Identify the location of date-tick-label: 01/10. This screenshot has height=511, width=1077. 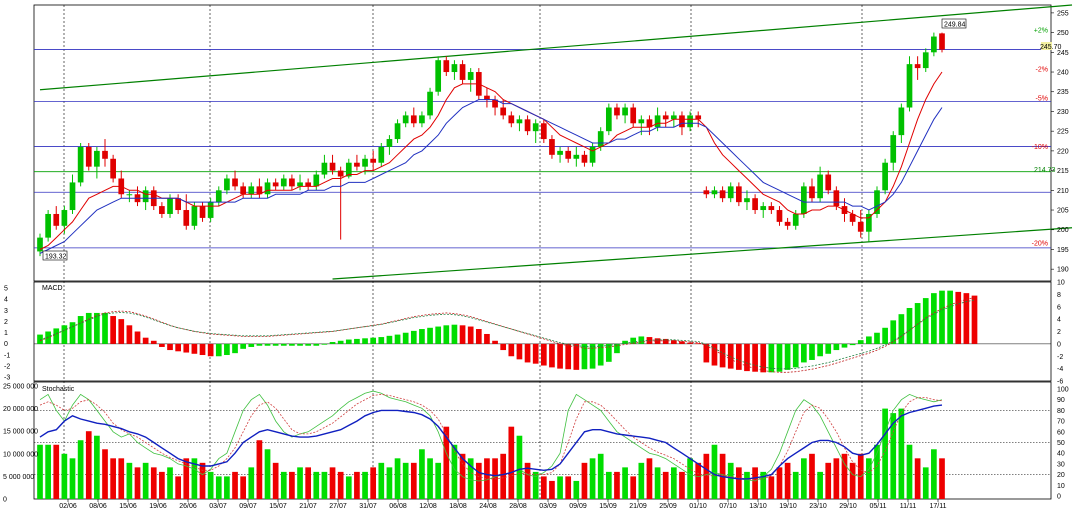
(698, 506).